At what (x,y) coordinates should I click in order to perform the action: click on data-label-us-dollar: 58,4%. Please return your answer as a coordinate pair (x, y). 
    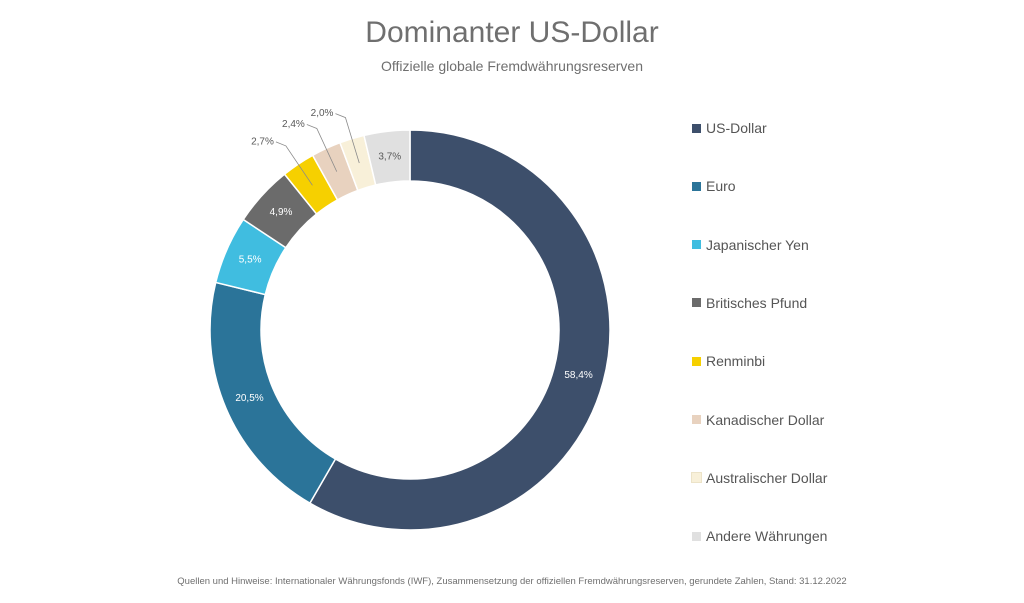
    Looking at the image, I should click on (578, 375).